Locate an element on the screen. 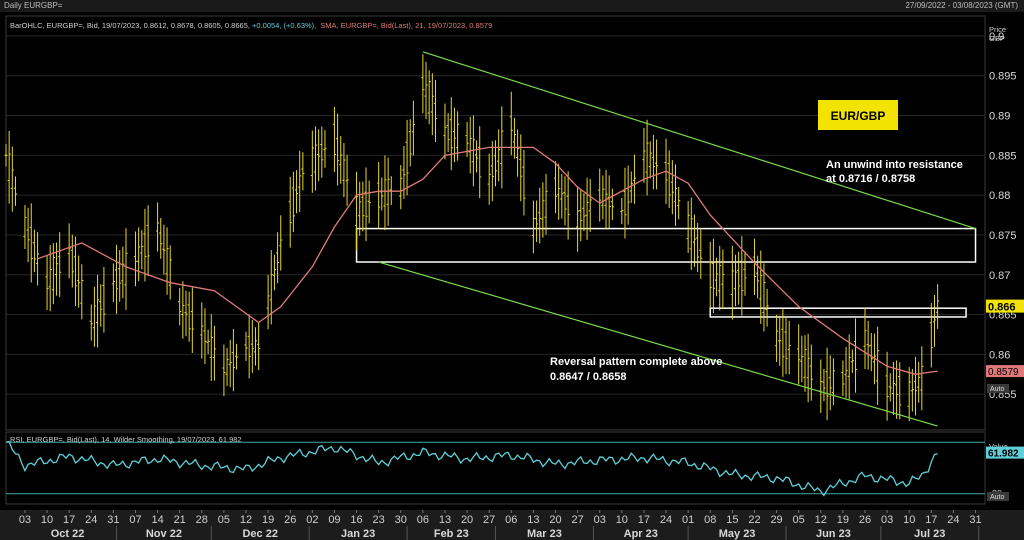 This screenshot has height=540, width=1024. price-tick-label: 0.86 is located at coordinates (999, 355).